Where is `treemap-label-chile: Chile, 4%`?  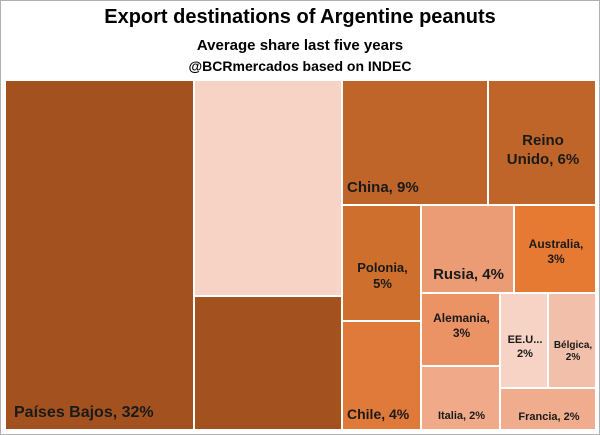 treemap-label-chile: Chile, 4% is located at coordinates (378, 414).